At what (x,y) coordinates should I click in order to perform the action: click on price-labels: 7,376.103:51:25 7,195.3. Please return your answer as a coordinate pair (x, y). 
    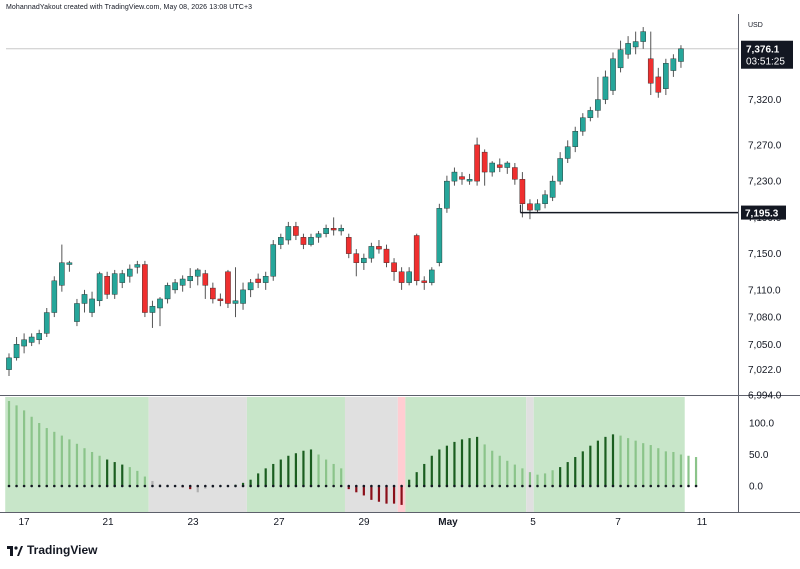
    Looking at the image, I should click on (767, 130).